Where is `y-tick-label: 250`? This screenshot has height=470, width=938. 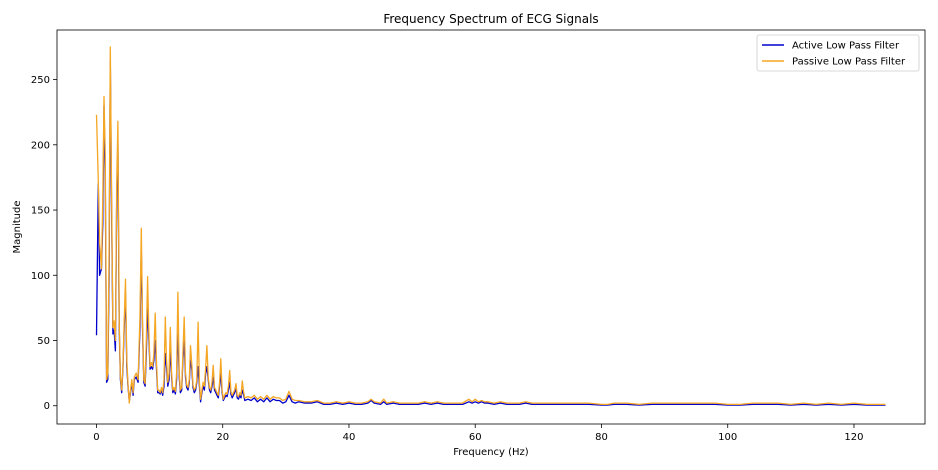 y-tick-label: 250 is located at coordinates (40, 80).